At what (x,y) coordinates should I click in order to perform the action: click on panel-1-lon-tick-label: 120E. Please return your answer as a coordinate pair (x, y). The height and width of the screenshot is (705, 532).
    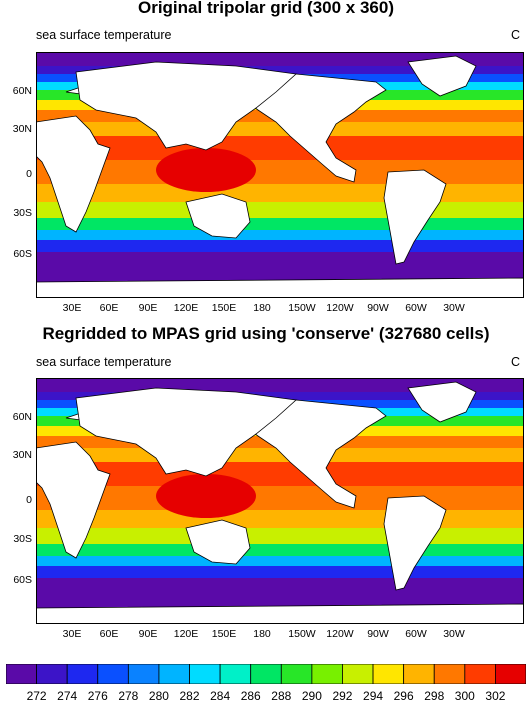
    Looking at the image, I should click on (186, 308).